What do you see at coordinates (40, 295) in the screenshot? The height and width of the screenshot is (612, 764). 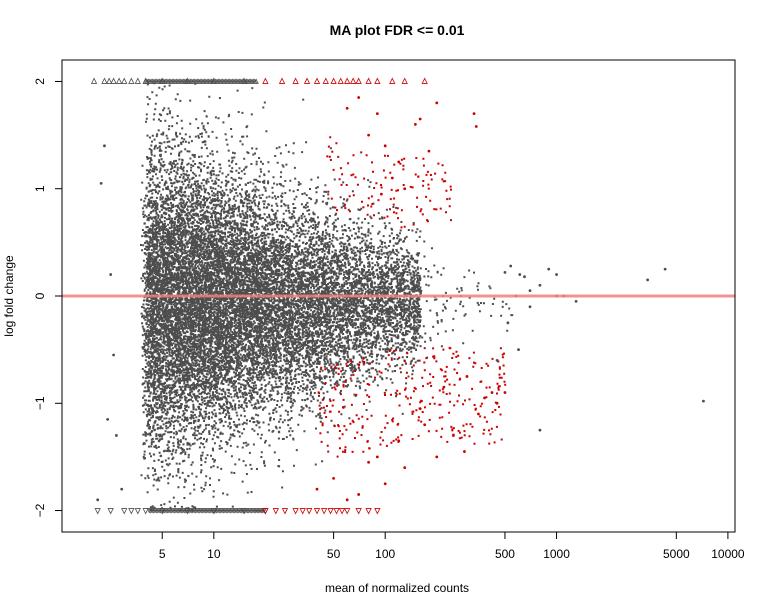 I see `y-tick-label-0: 0` at bounding box center [40, 295].